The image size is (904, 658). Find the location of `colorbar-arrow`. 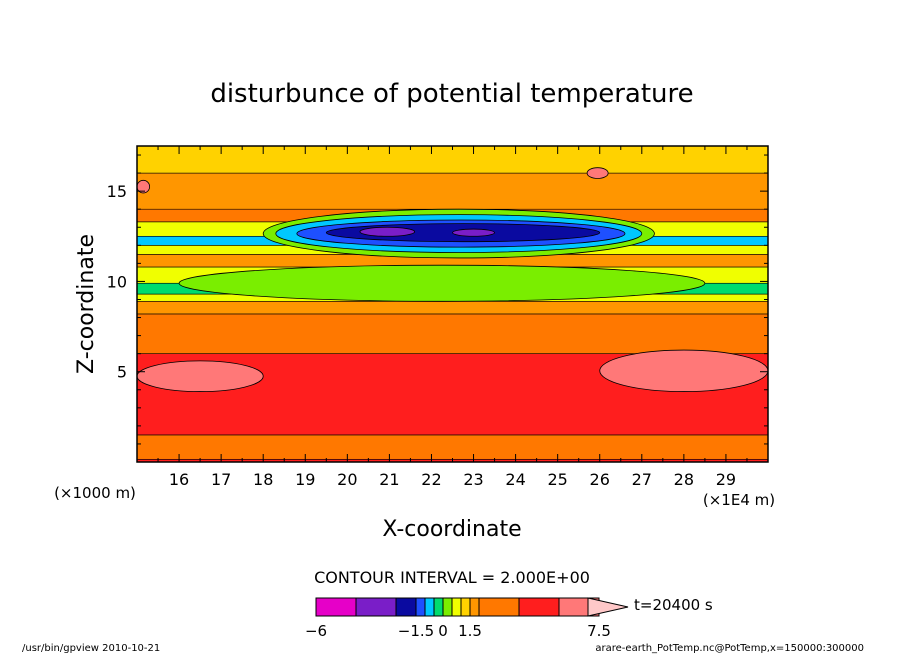

colorbar-arrow is located at coordinates (608, 607).